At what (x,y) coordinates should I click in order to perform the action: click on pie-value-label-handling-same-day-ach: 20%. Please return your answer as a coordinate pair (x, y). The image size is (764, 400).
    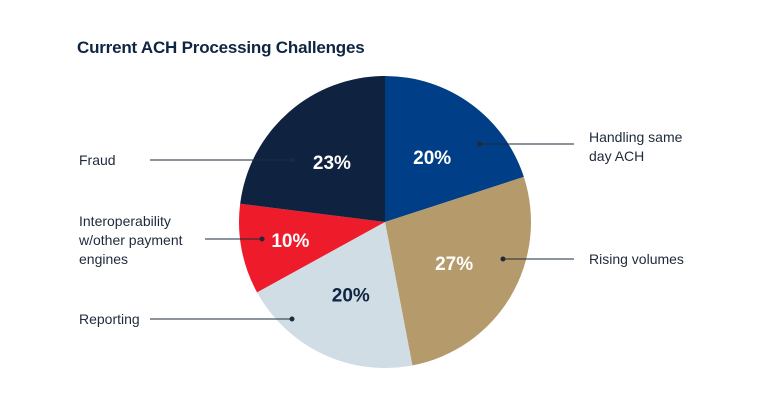
    Looking at the image, I should click on (432, 158).